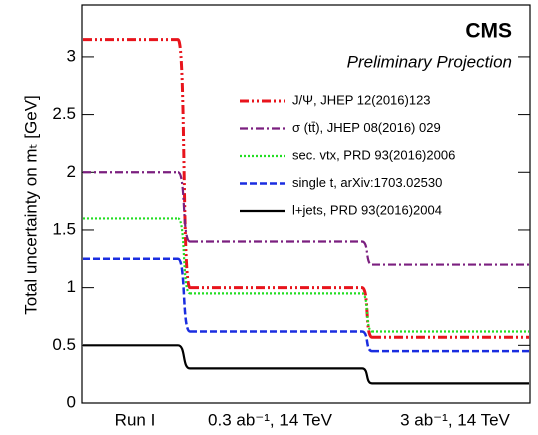  Describe the element at coordinates (270, 419) in the screenshot. I see `x-tick-label: 0.3 ab⁻¹, 14 TeV` at that location.